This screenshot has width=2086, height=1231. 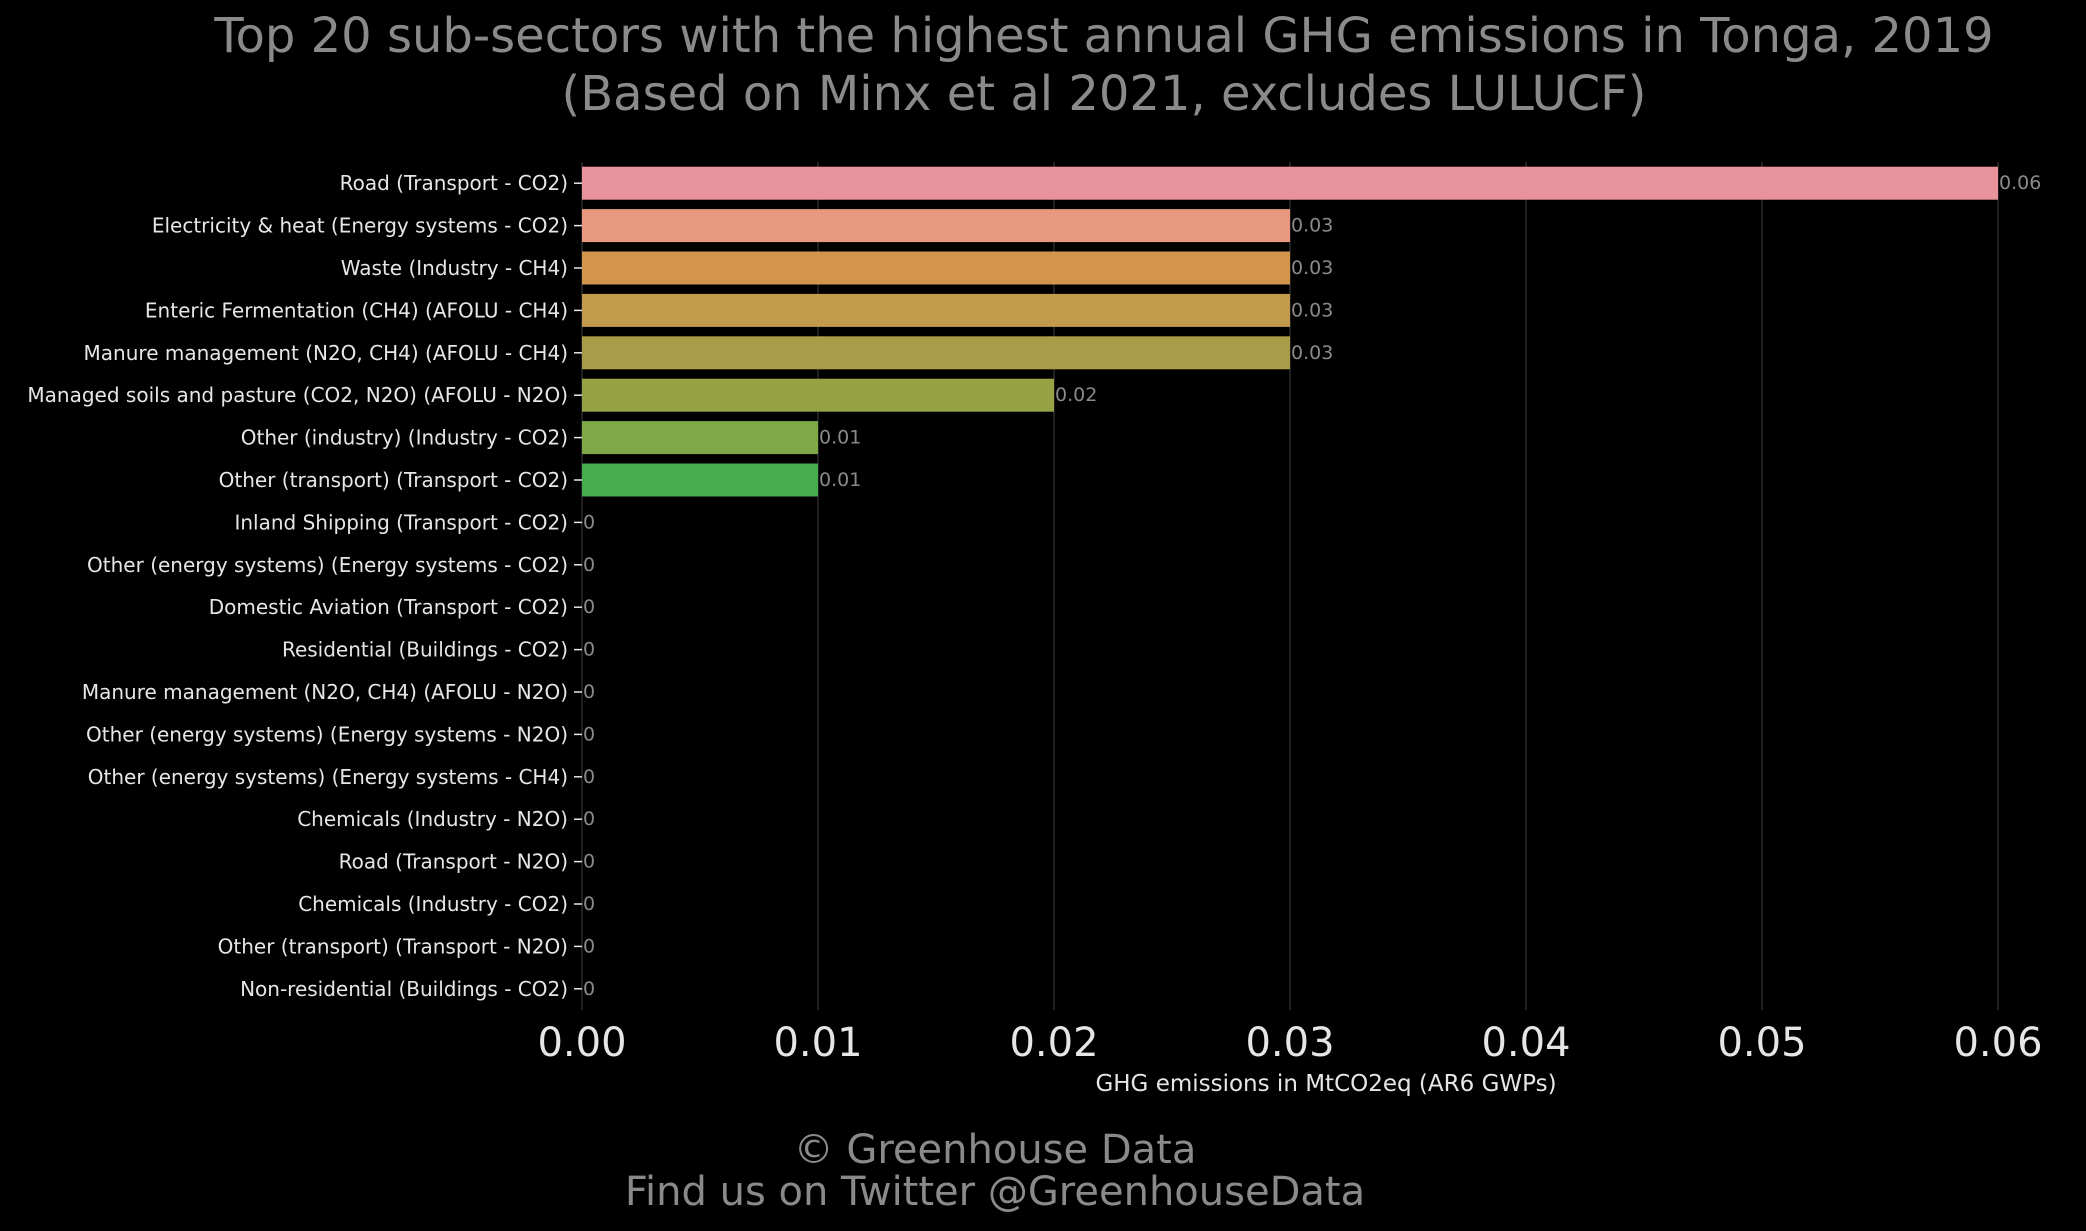 I want to click on x-tick-label: 0.06, so click(x=1997, y=1043).